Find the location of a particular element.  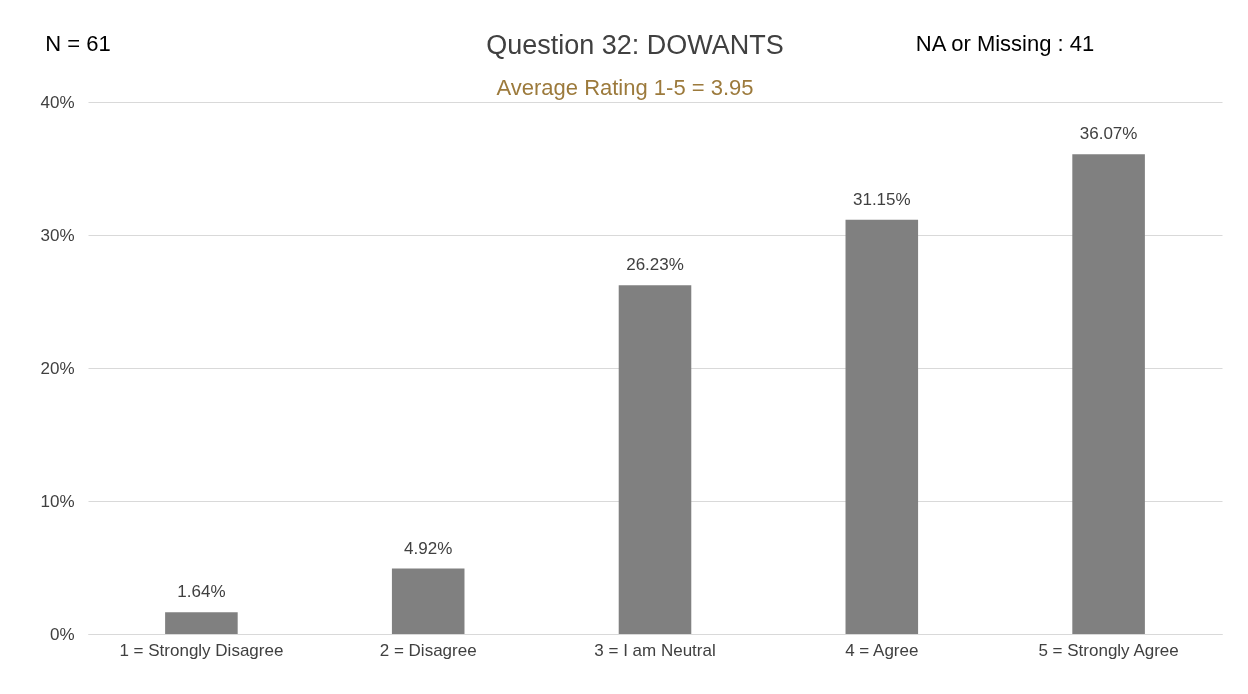

x-tick-label: 2 = Disagree is located at coordinates (428, 650).